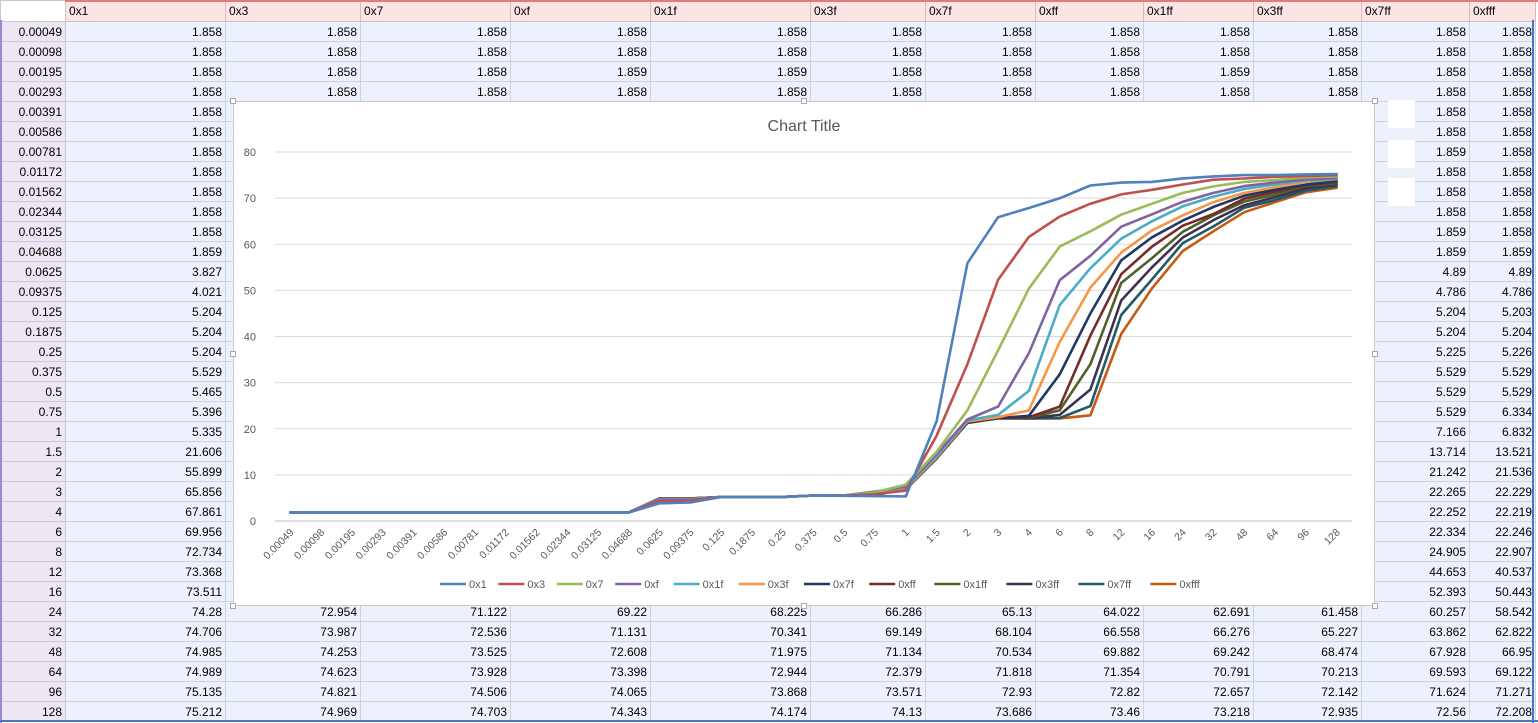 This screenshot has height=723, width=1538. What do you see at coordinates (1502, 651) in the screenshot?
I see `data-cell: 66.95` at bounding box center [1502, 651].